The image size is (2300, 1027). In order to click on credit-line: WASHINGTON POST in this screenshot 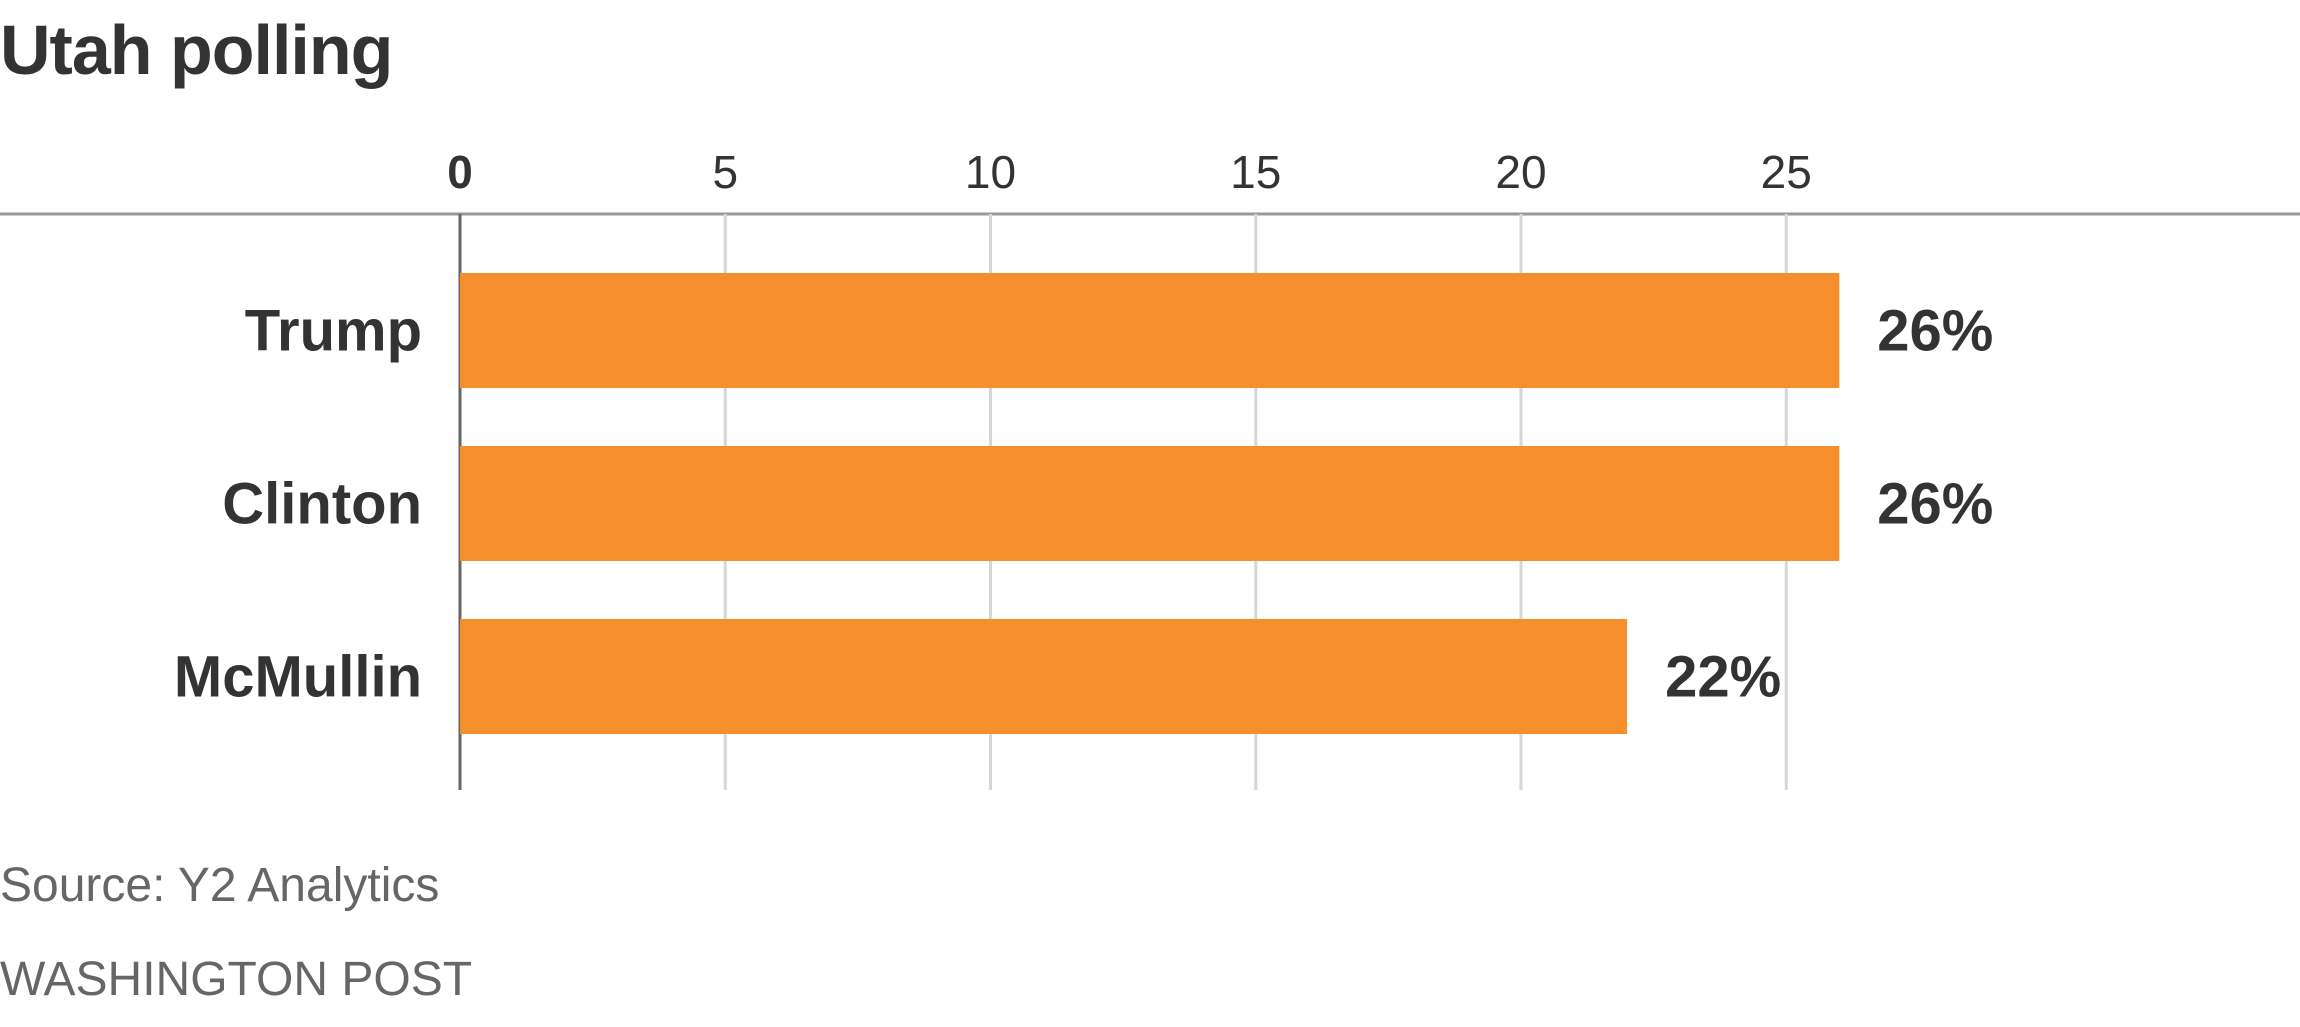, I will do `click(236, 979)`.